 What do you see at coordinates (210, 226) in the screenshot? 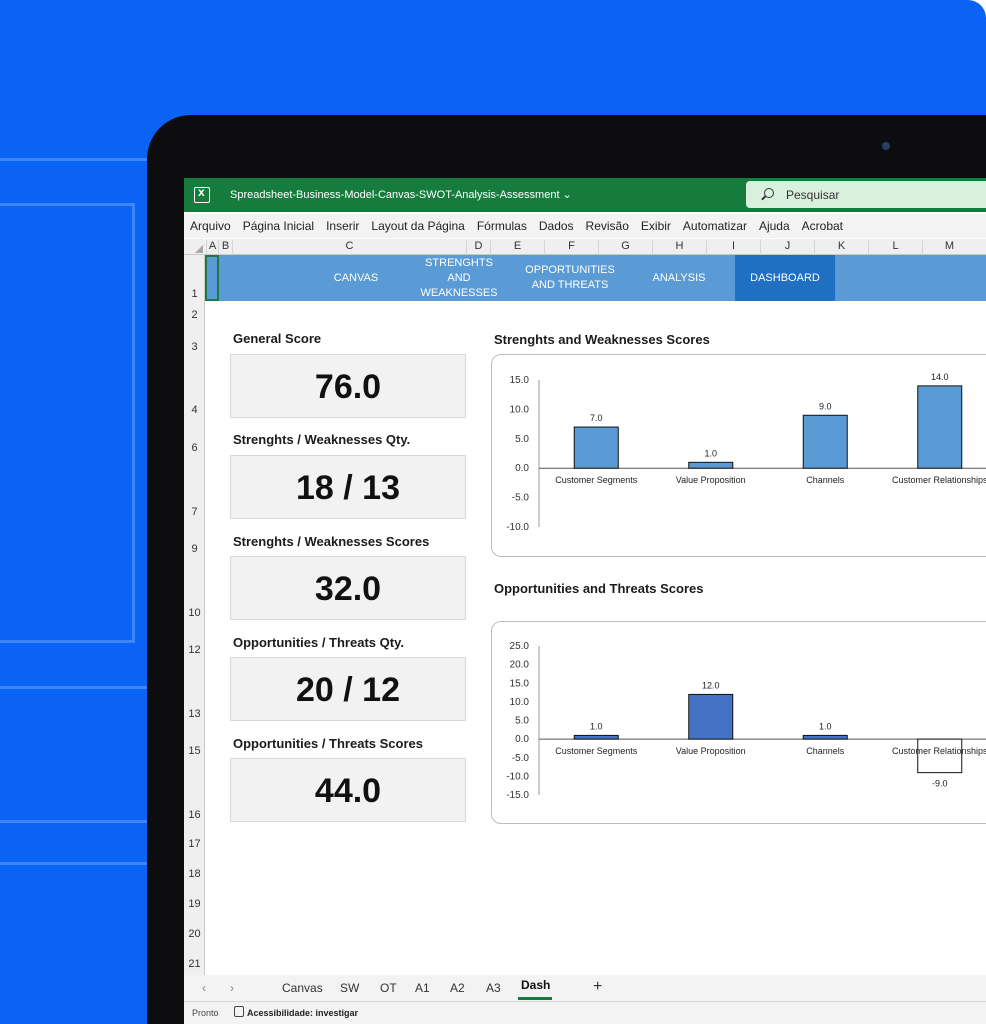
I see `menu-arquivo: Arquivo` at bounding box center [210, 226].